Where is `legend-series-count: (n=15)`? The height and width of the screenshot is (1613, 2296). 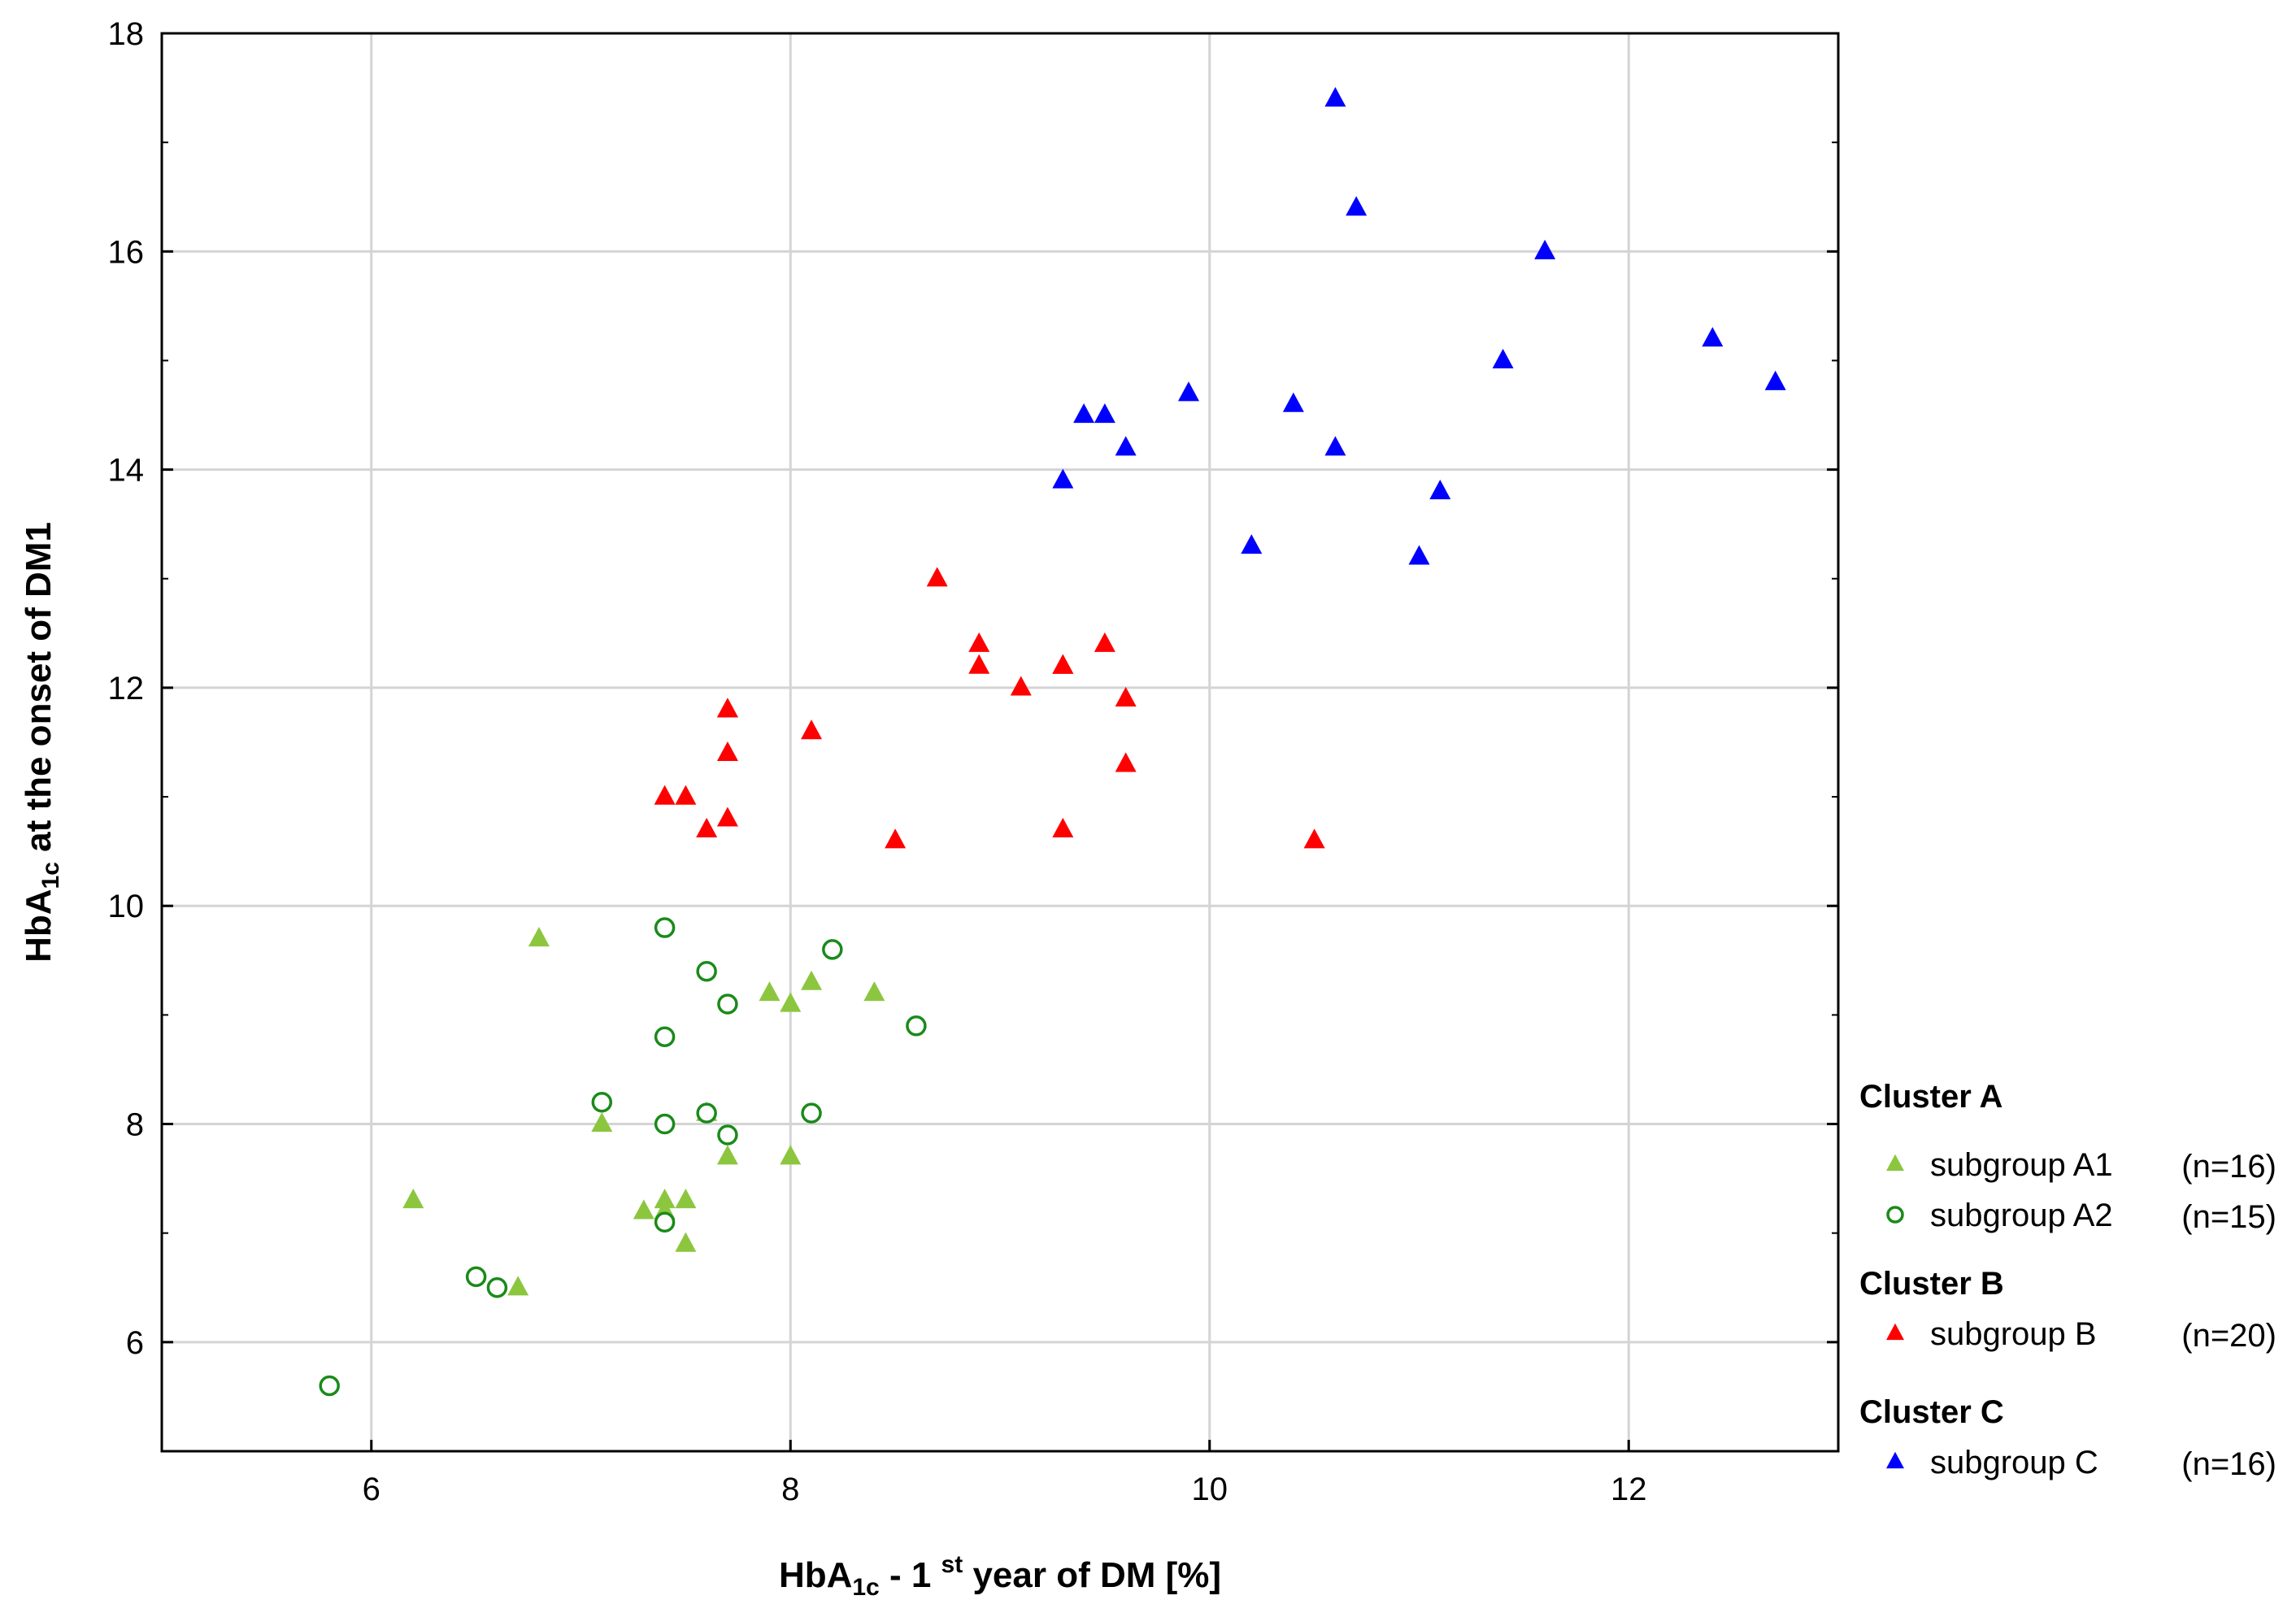
legend-series-count: (n=15) is located at coordinates (2228, 1217).